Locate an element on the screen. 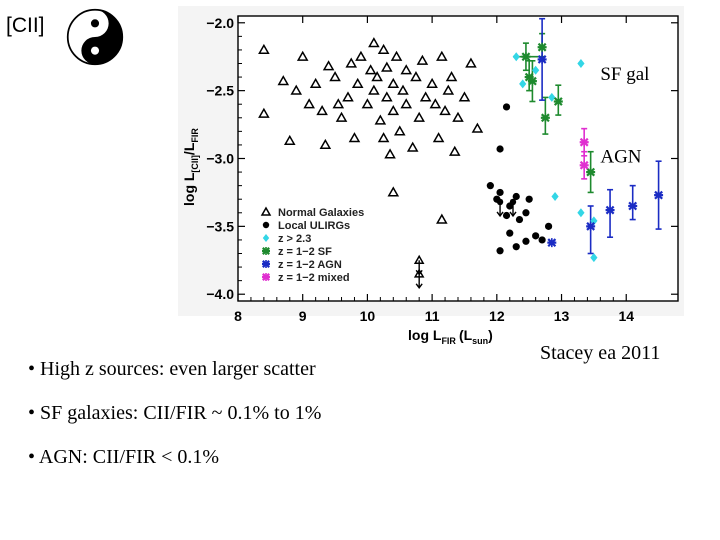  x-tick-label: 9 is located at coordinates (303, 316).